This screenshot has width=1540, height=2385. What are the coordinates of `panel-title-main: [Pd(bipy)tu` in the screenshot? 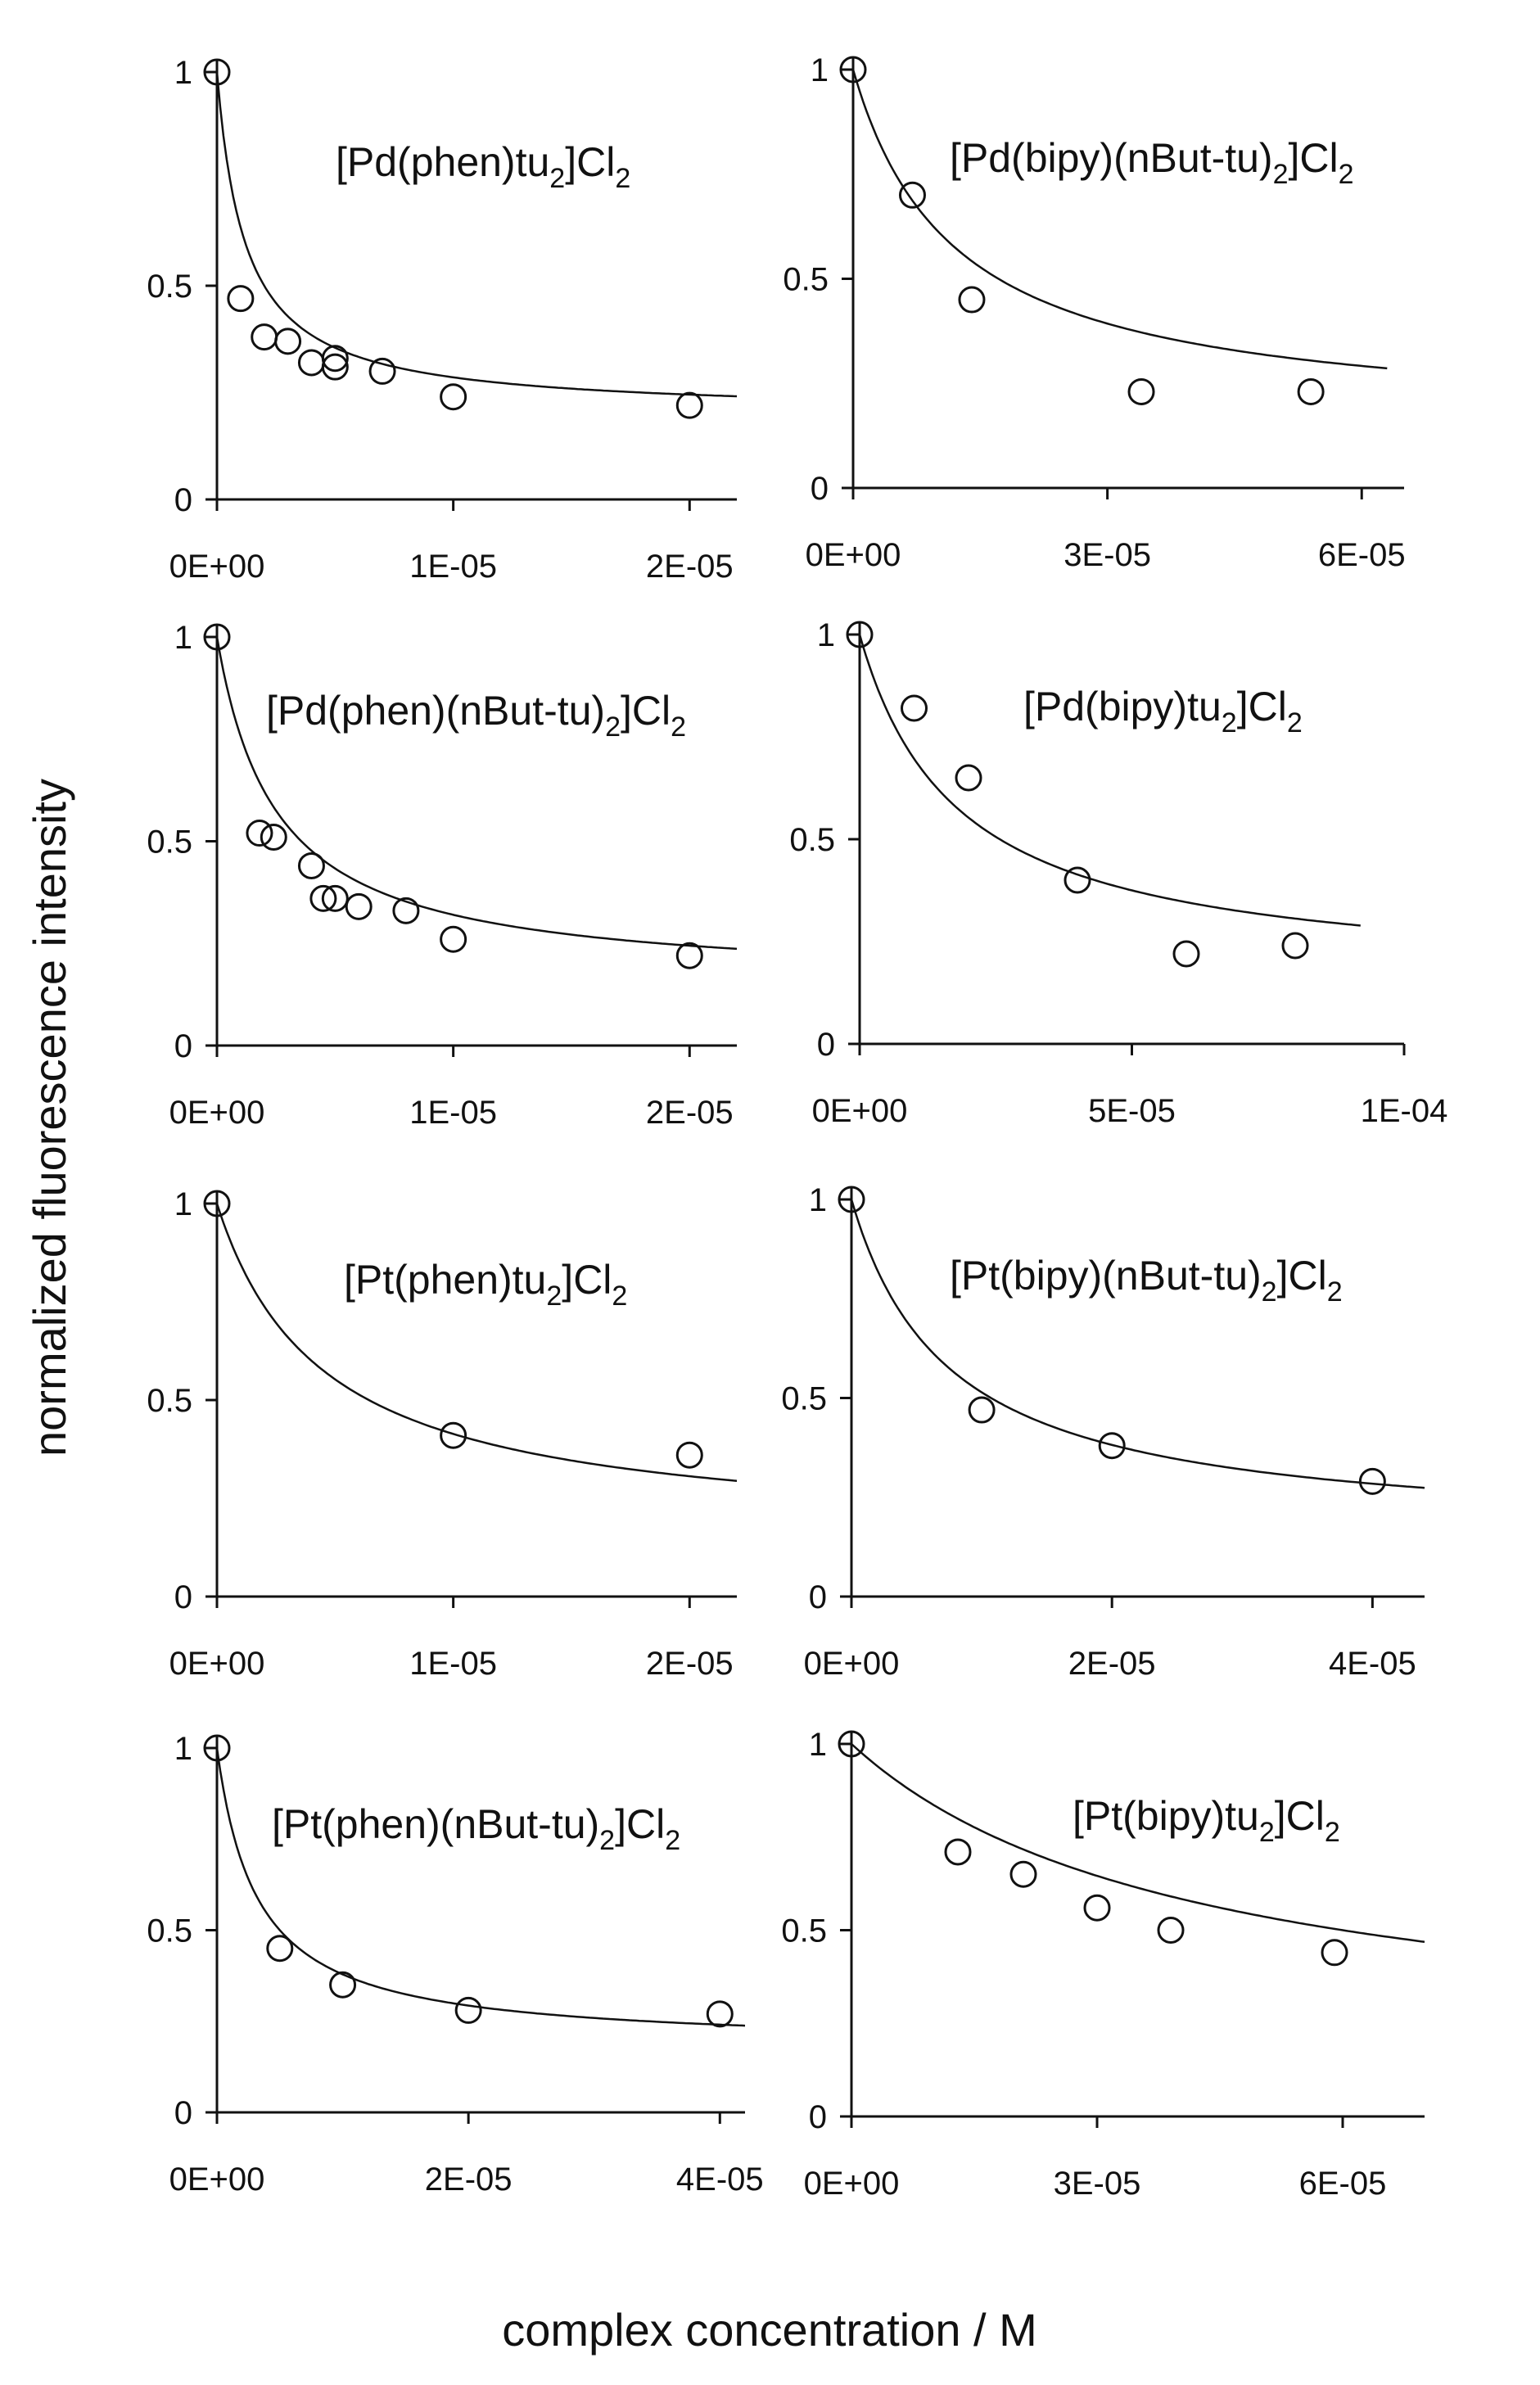 It's located at (1122, 707).